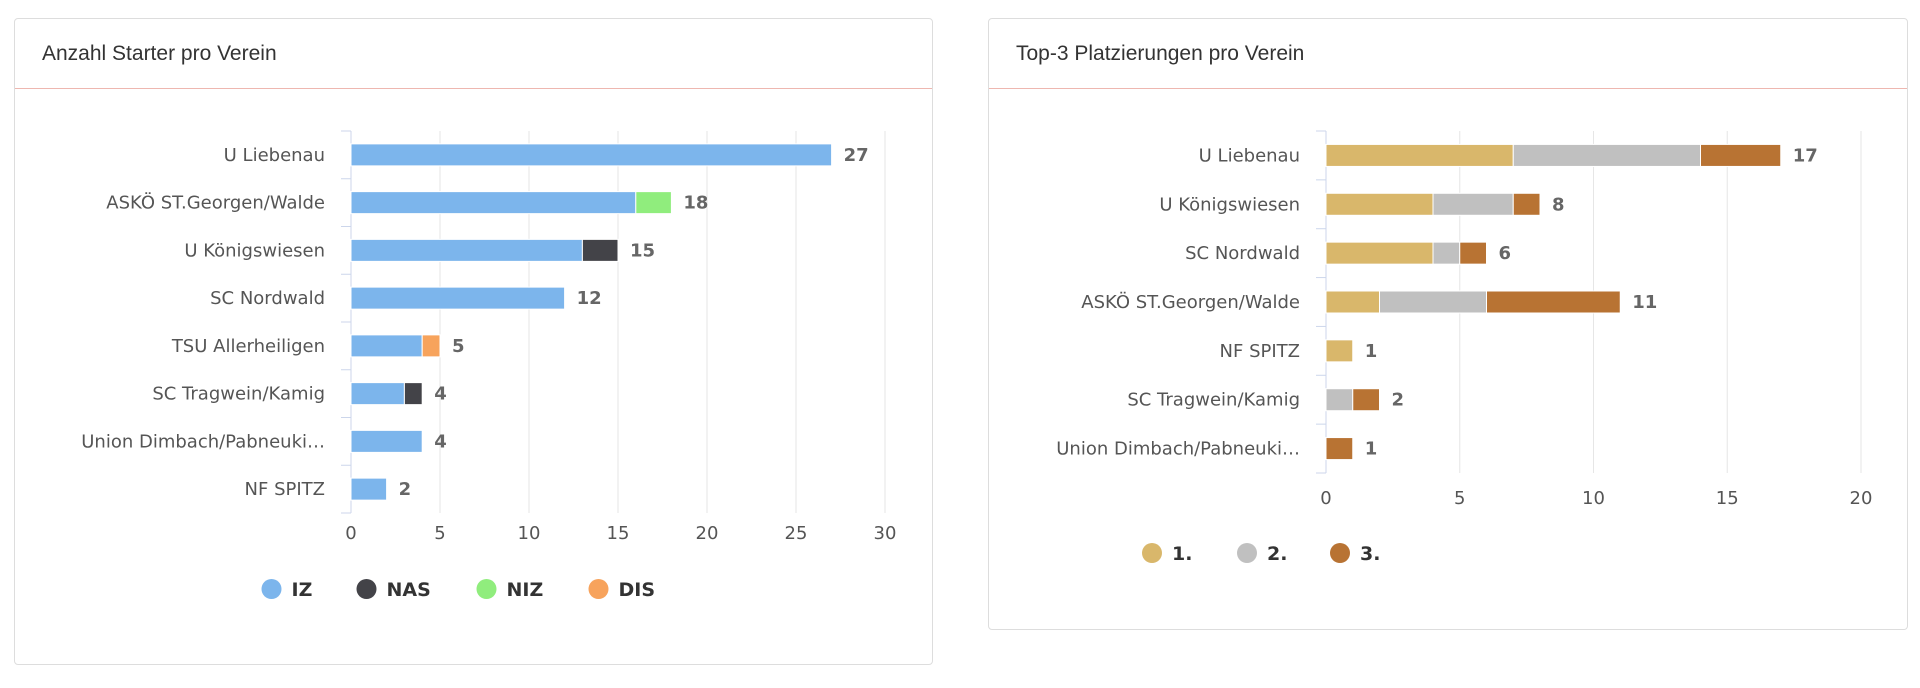 This screenshot has width=1920, height=688. Describe the element at coordinates (653, 203) in the screenshot. I see `bar-segment-niz` at that location.